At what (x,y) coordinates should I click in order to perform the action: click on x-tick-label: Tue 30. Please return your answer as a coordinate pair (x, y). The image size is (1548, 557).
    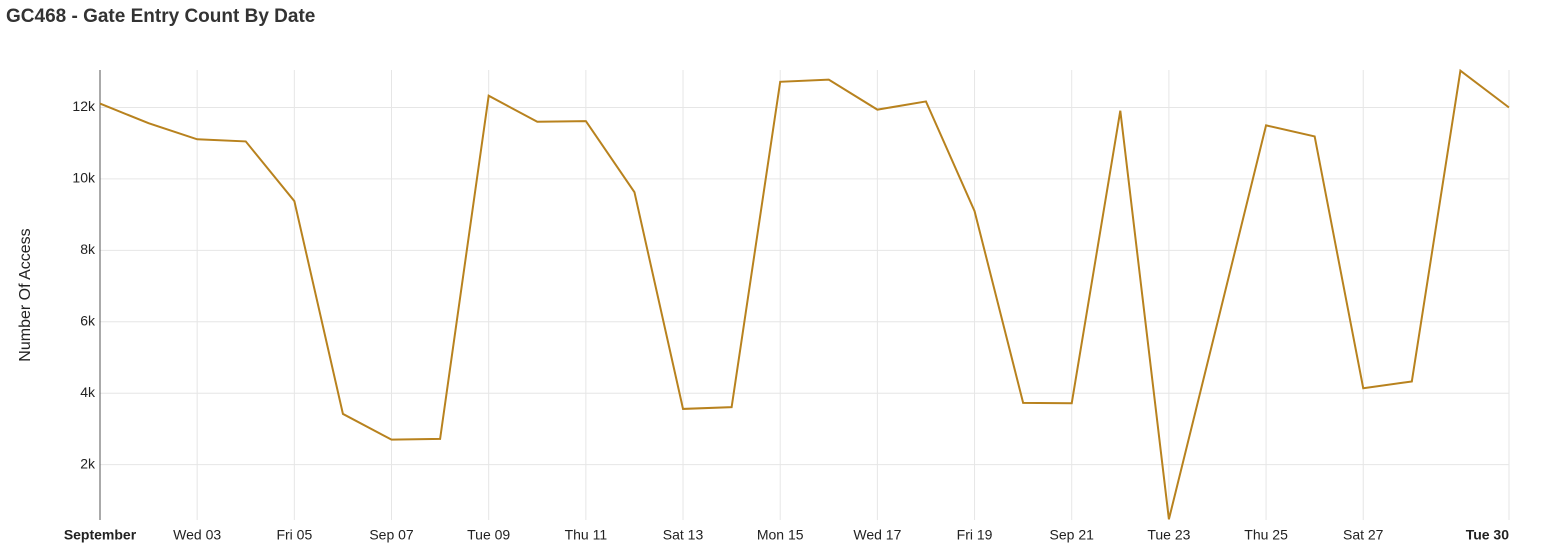
    Looking at the image, I should click on (1488, 535).